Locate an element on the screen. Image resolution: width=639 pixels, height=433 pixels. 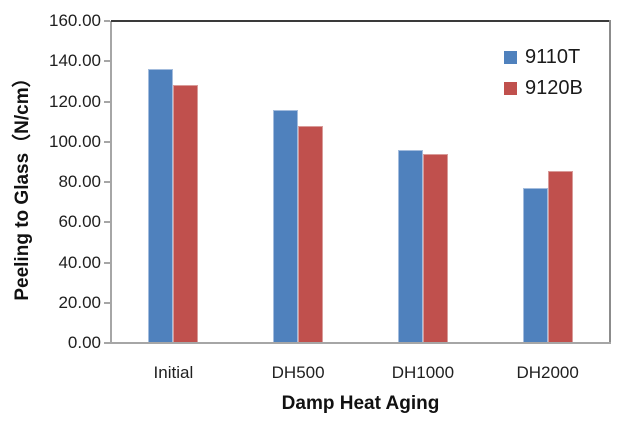
legend: 9110T 9120B is located at coordinates (543, 72).